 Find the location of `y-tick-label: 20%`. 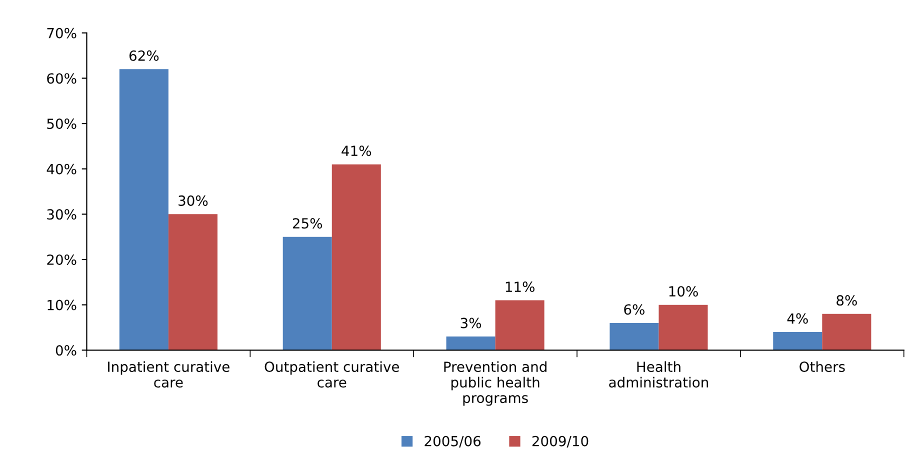

y-tick-label: 20% is located at coordinates (61, 259).